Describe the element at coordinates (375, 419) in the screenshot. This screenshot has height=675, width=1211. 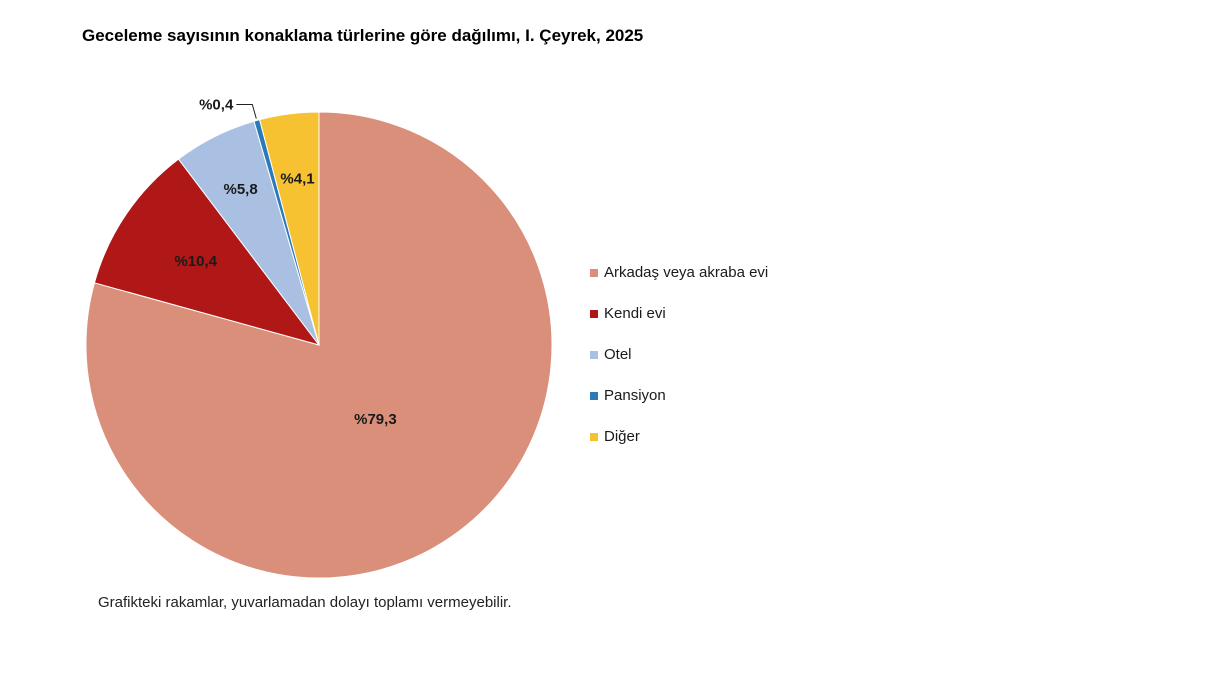
I see `slice-label-arkadas-akraba: %79,3` at that location.